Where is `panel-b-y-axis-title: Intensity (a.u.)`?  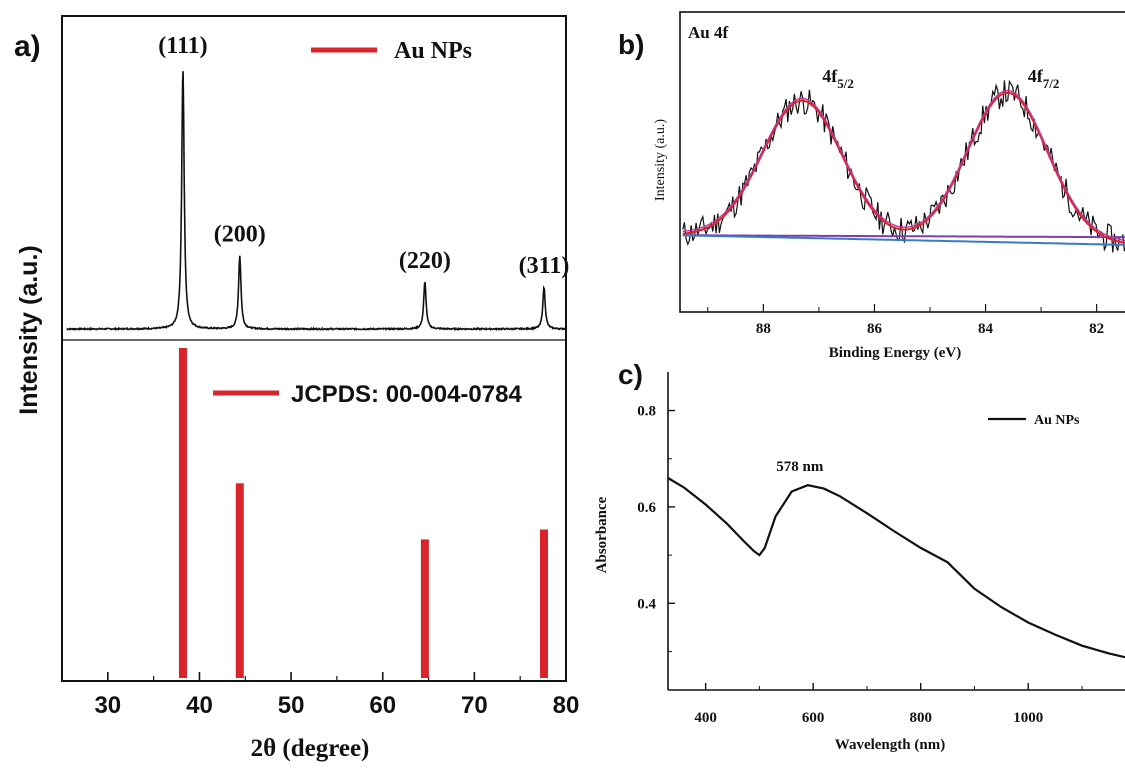 panel-b-y-axis-title: Intensity (a.u.) is located at coordinates (660, 160).